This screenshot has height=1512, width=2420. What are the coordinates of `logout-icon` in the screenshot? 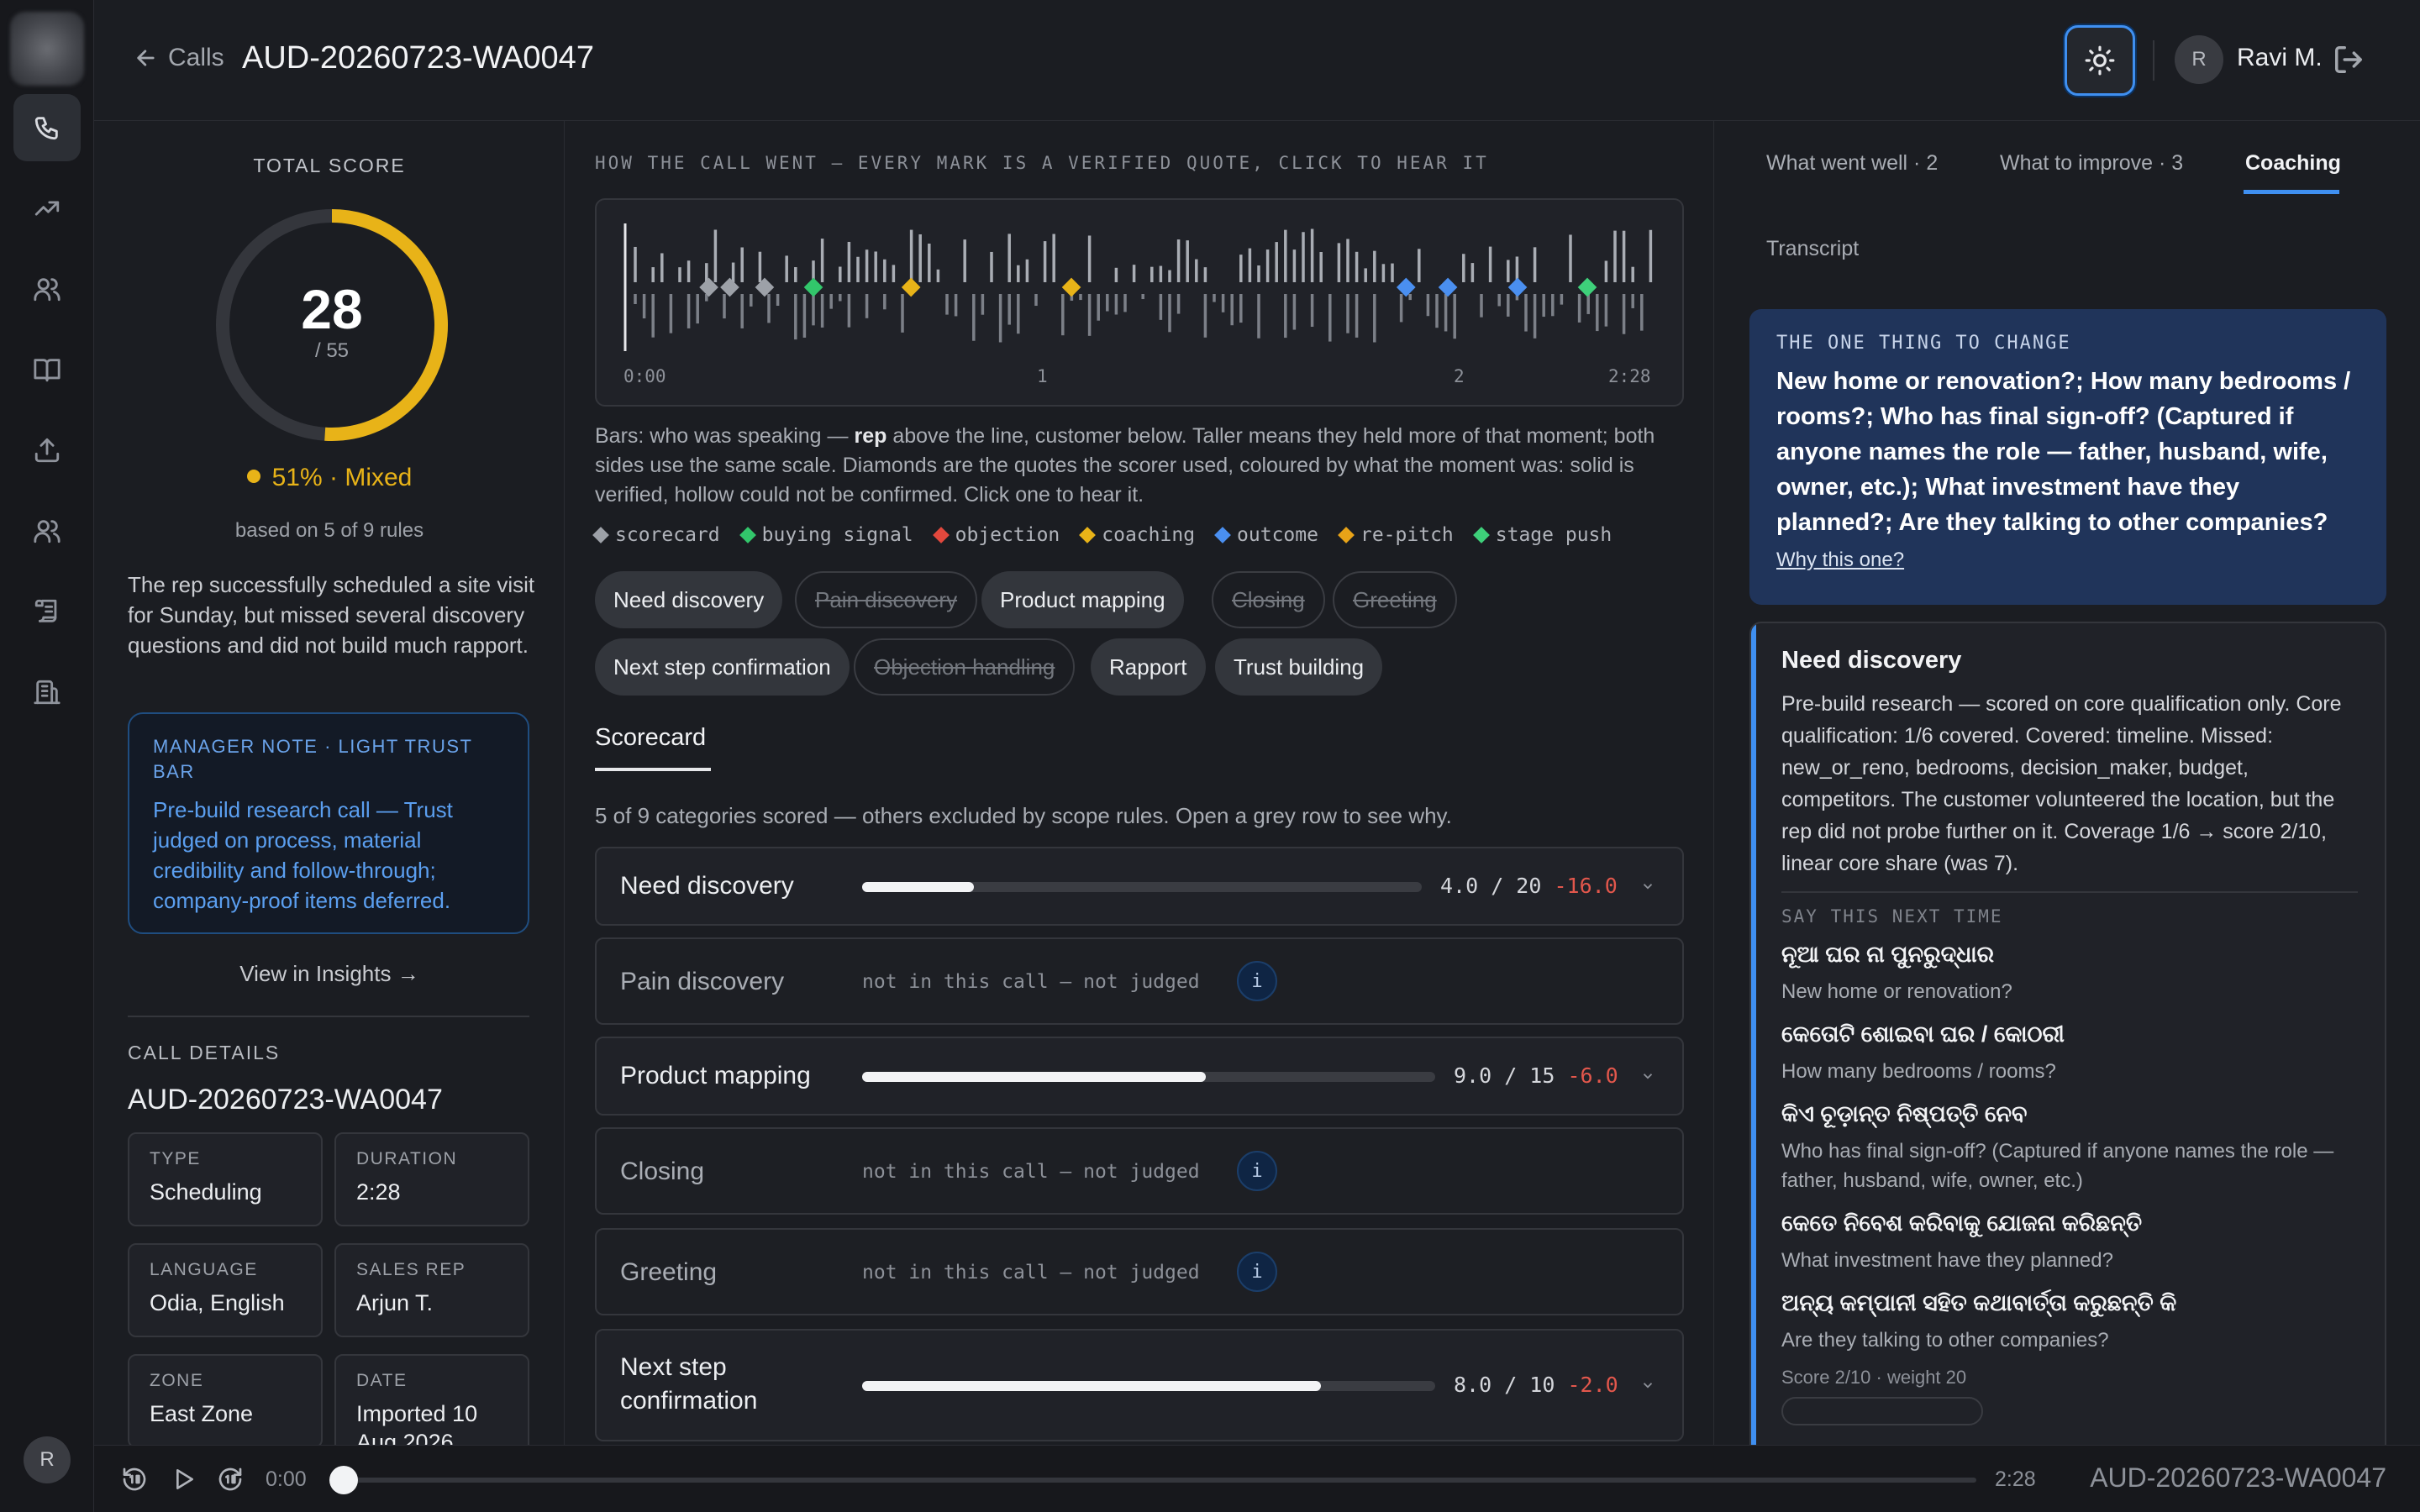 It's located at (2348, 59).